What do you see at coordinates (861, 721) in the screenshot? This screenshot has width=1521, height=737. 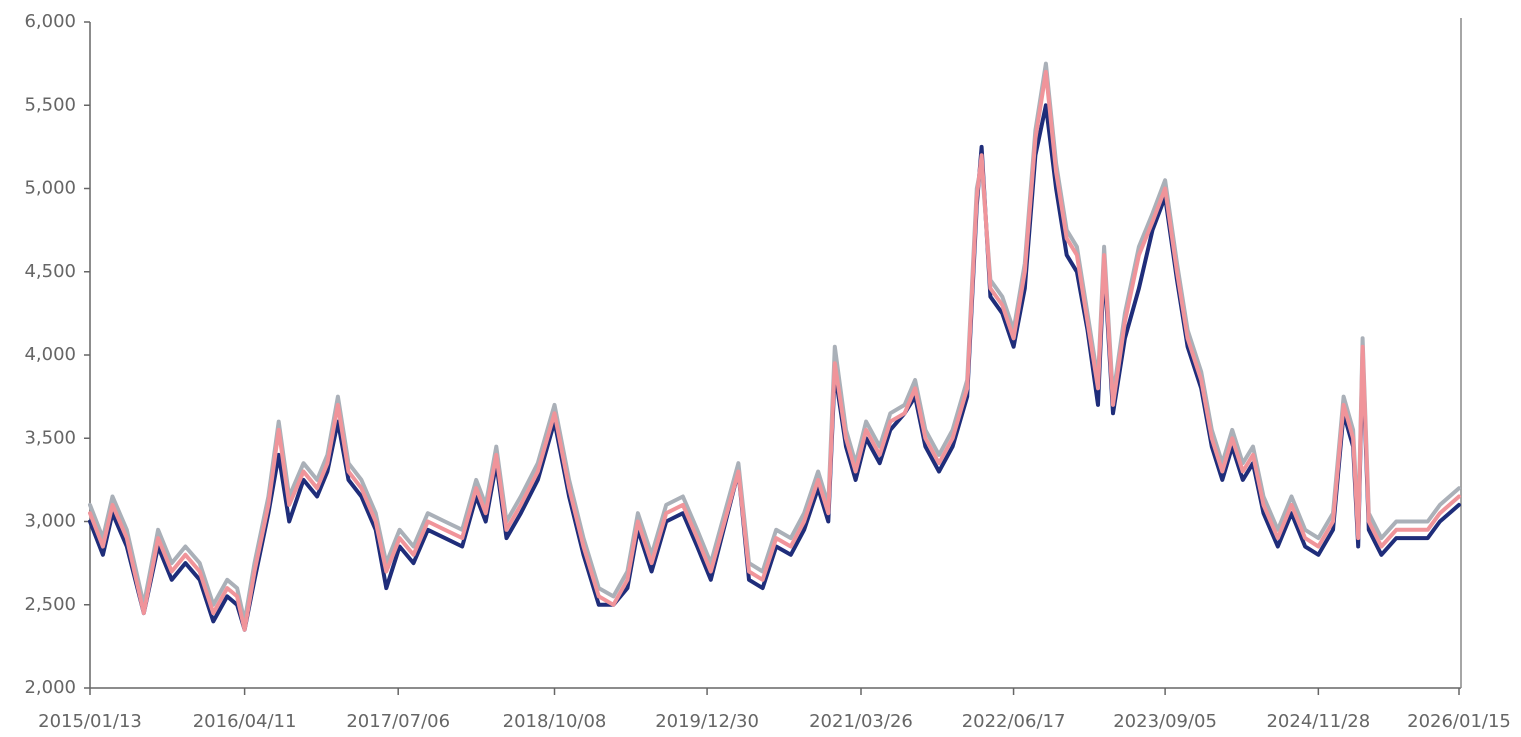 I see `x-tick-label: 2021/03/26` at bounding box center [861, 721].